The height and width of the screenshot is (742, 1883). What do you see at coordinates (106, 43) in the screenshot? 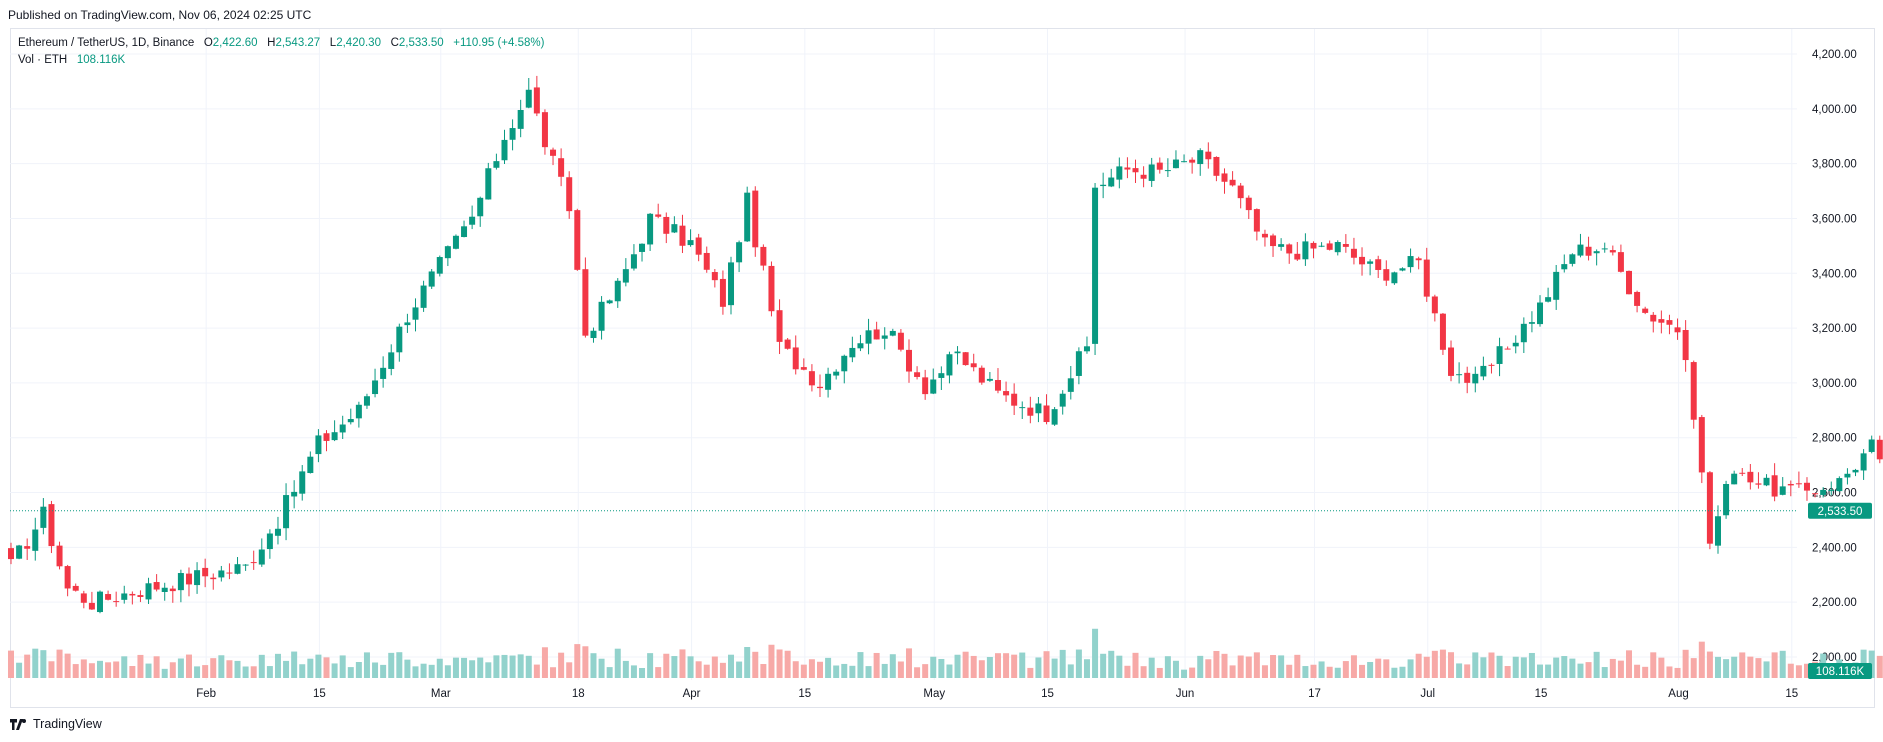
I see `symbol-label: Ethereum / TetherUS, 1D, Binance` at bounding box center [106, 43].